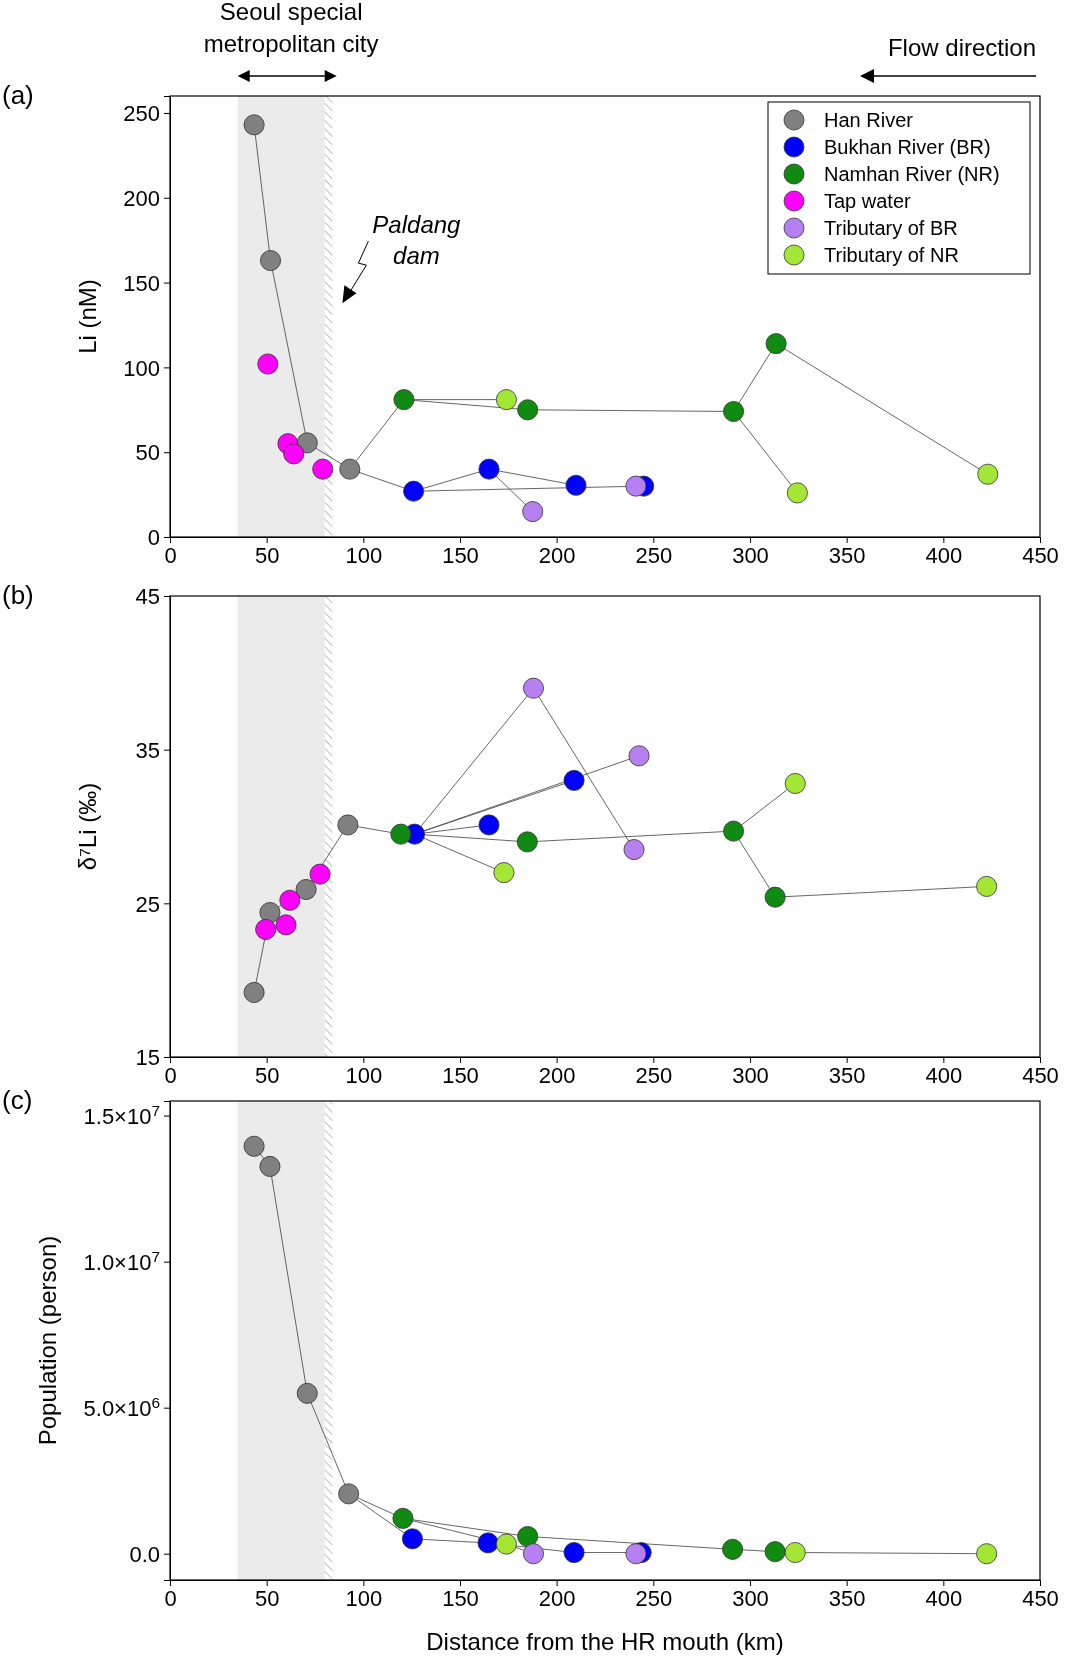  Describe the element at coordinates (141, 368) in the screenshot. I see `y-tick-label: 100` at that location.